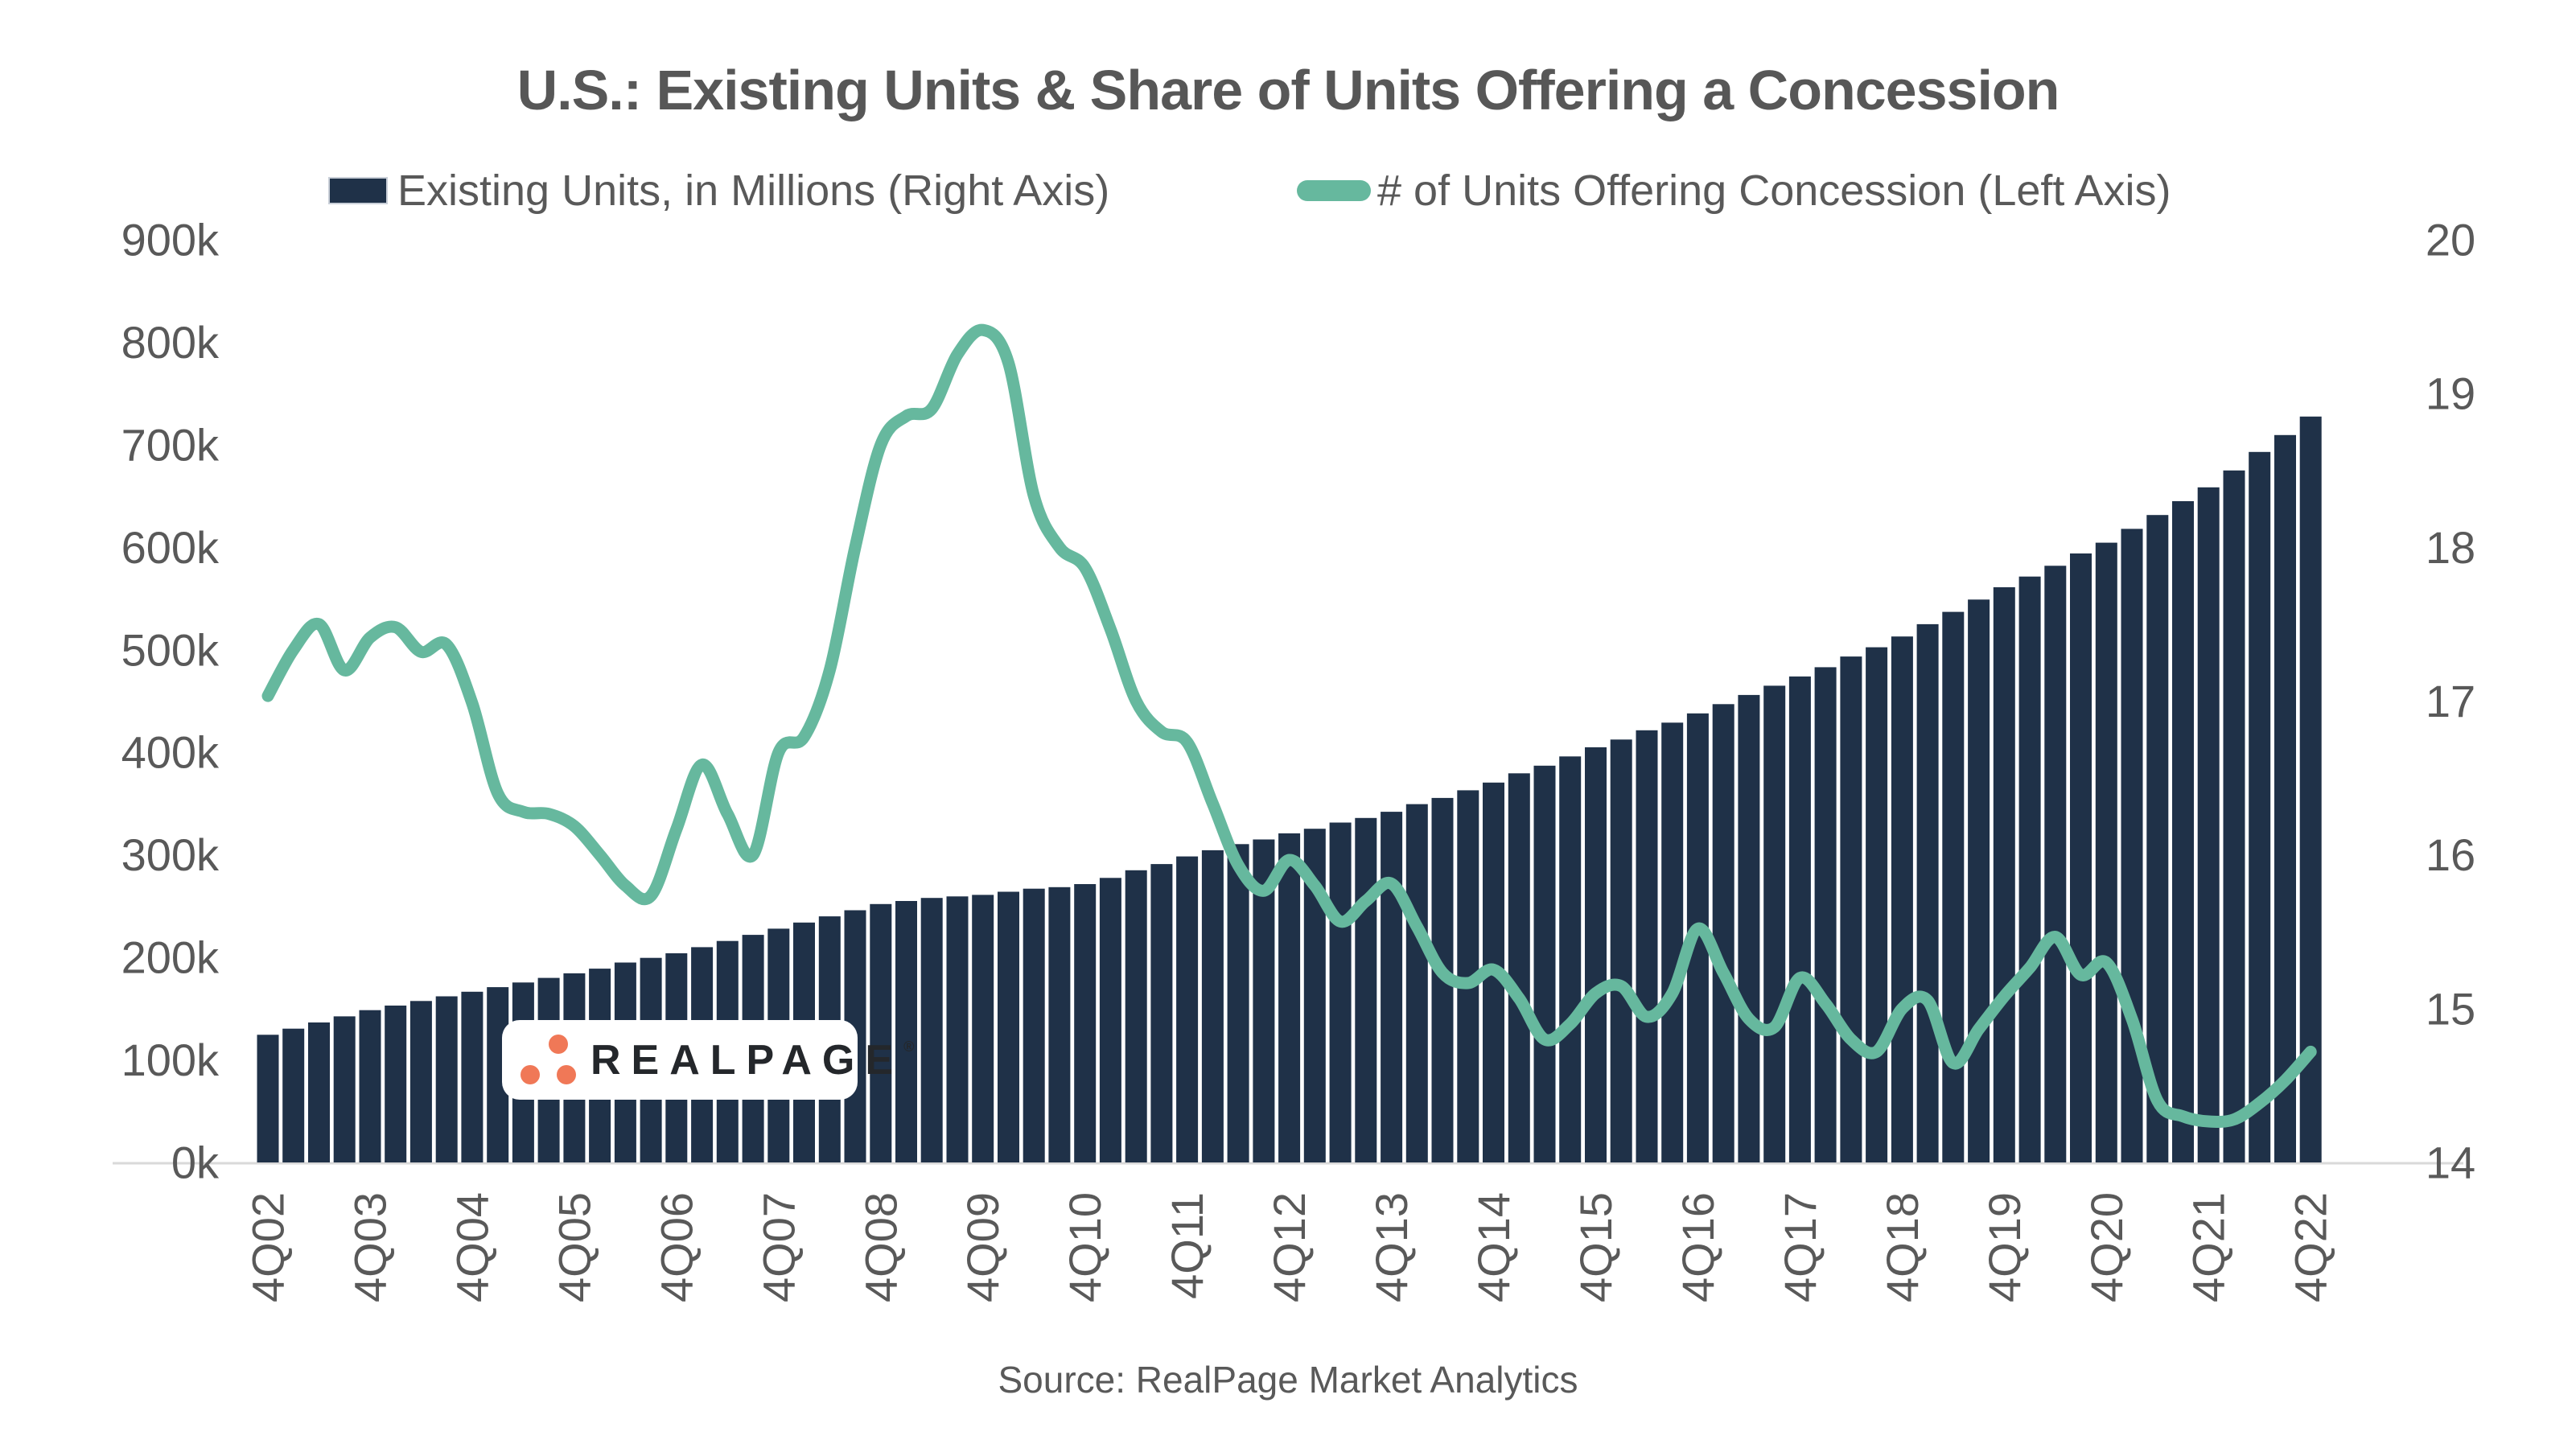  I want to click on x-tick-label: 4Q14, so click(1493, 1247).